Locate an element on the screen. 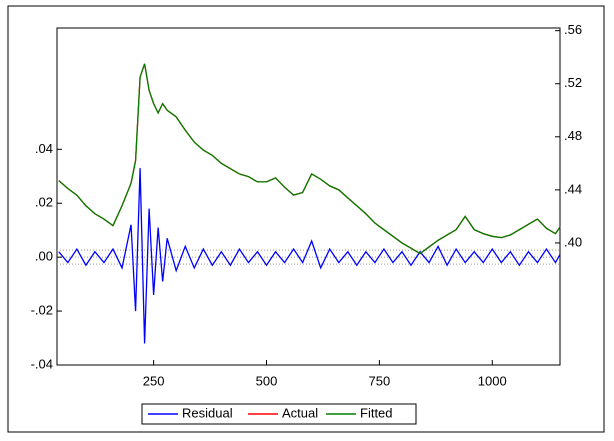 This screenshot has height=441, width=614. x-tick-label: 250 is located at coordinates (154, 380).